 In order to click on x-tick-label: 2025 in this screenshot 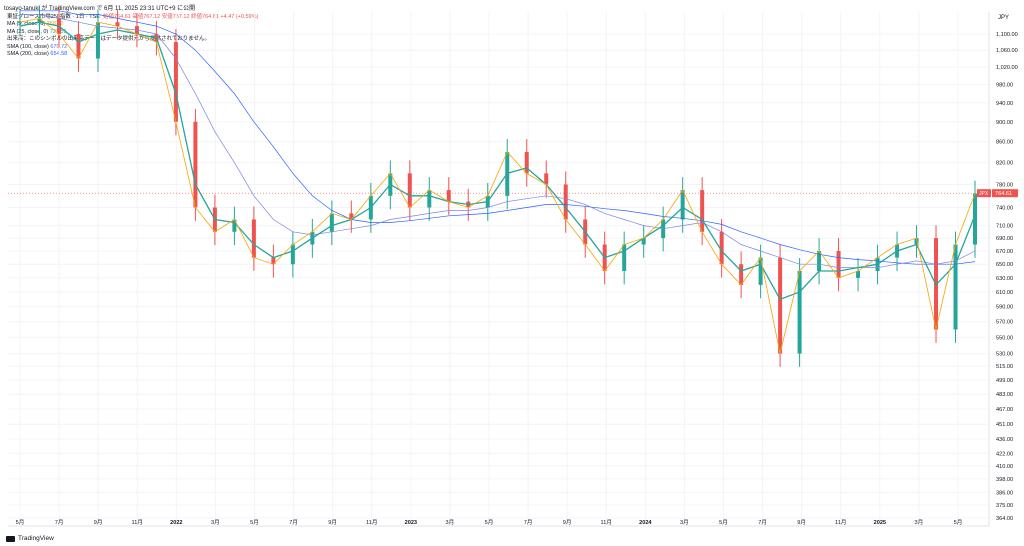, I will do `click(880, 523)`.